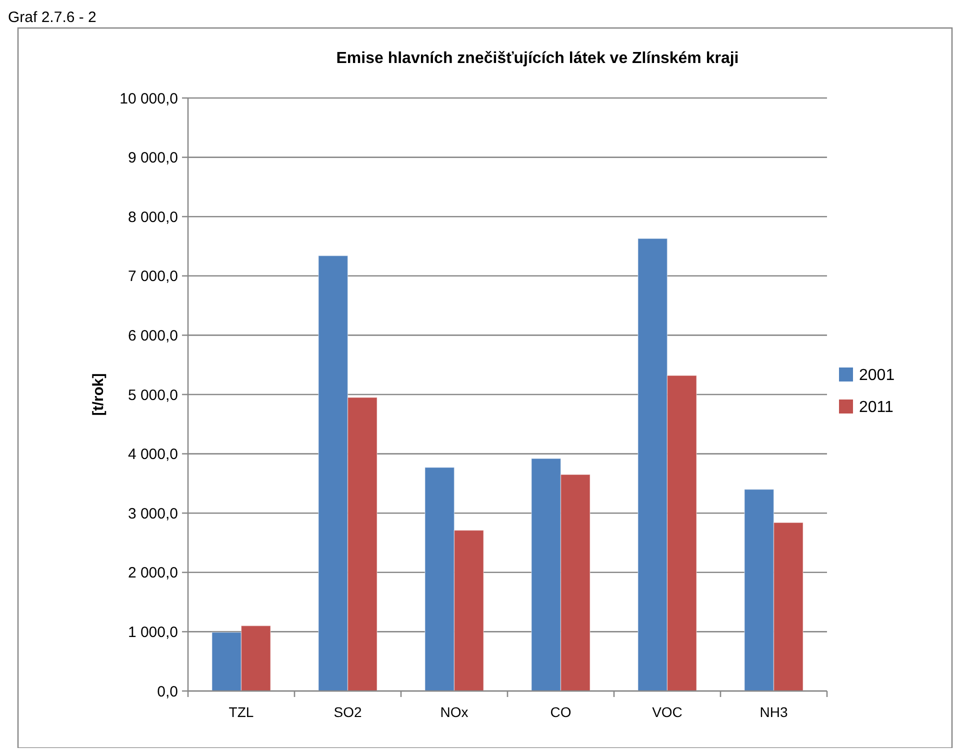  What do you see at coordinates (774, 712) in the screenshot?
I see `x-tick-label: NH3` at bounding box center [774, 712].